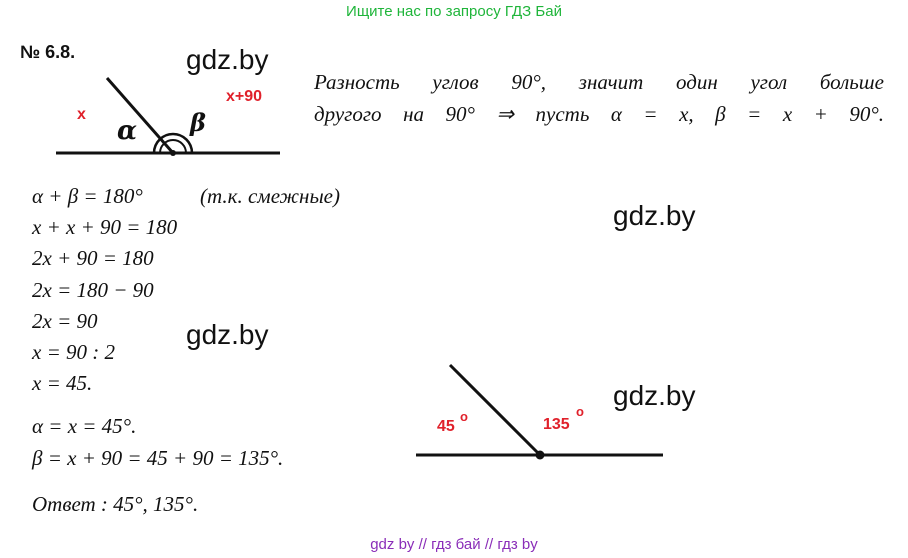 This screenshot has width=908, height=558. I want to click on problem-number: № 6.8., so click(48, 52).